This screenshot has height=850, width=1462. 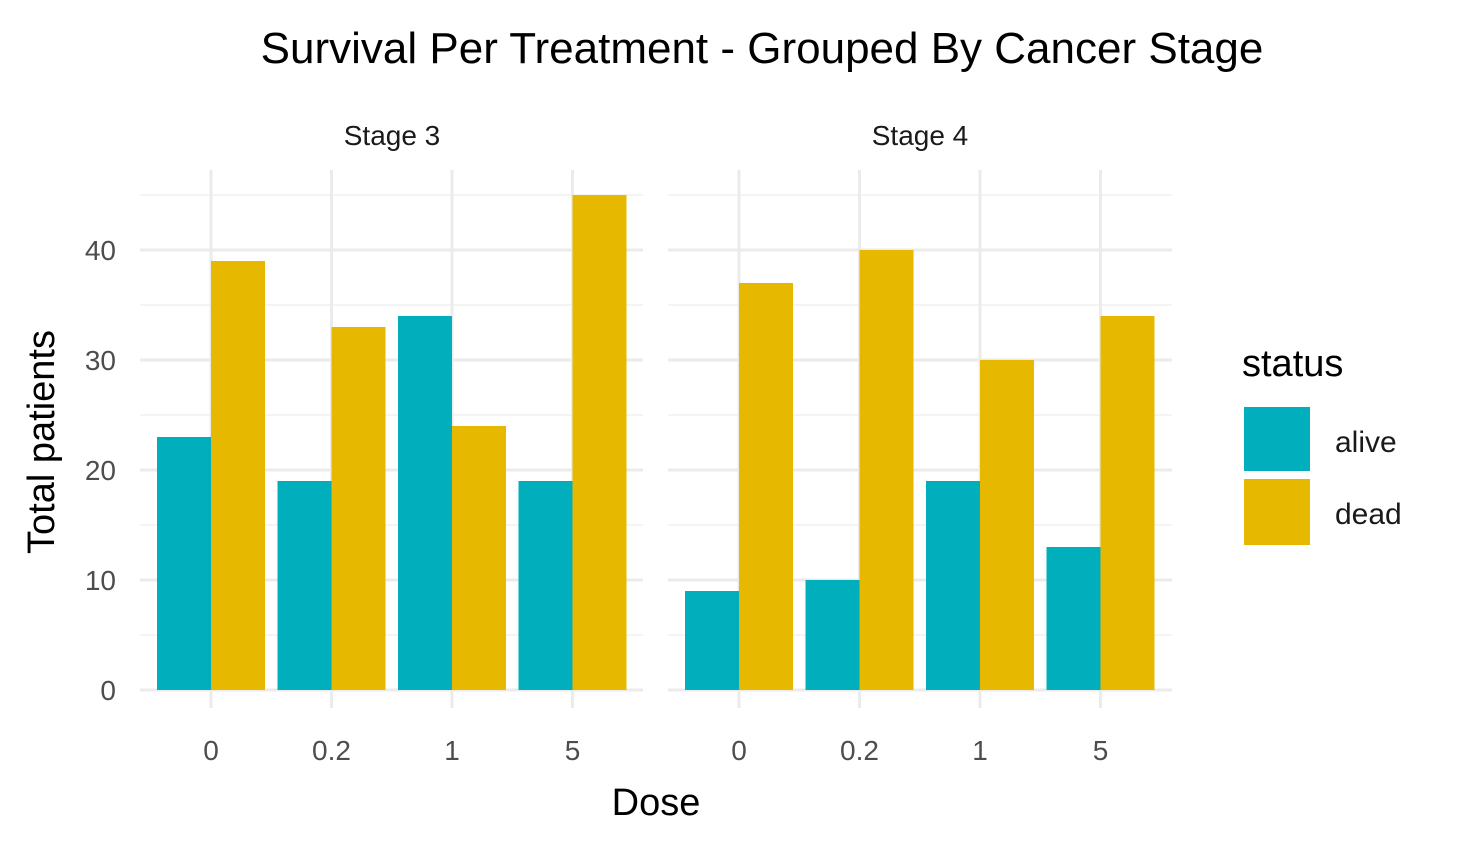 What do you see at coordinates (920, 135) in the screenshot?
I see `panel-label-stage-4: Stage 4` at bounding box center [920, 135].